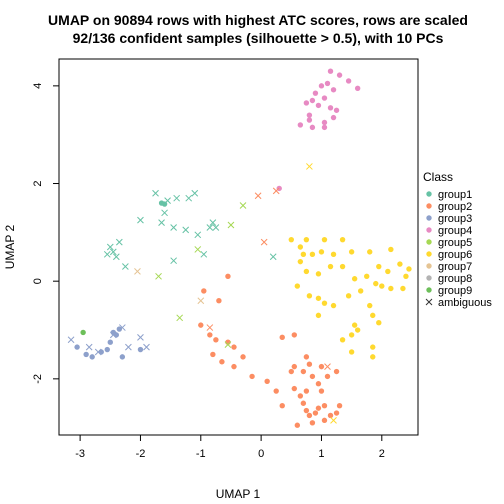 The image size is (504, 504). Describe the element at coordinates (455, 243) in the screenshot. I see `legend-label: group5` at that location.